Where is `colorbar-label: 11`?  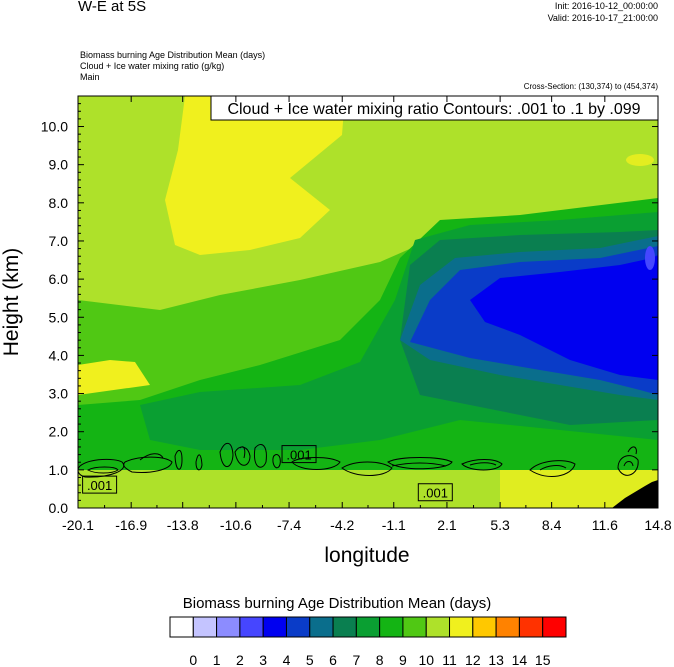
colorbar-label: 11 is located at coordinates (449, 659).